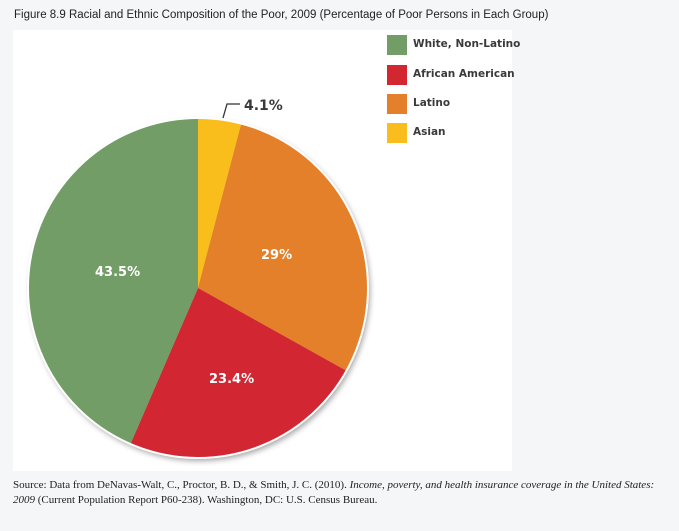  Describe the element at coordinates (231, 379) in the screenshot. I see `african-american-slice-label: 23.4%` at that location.